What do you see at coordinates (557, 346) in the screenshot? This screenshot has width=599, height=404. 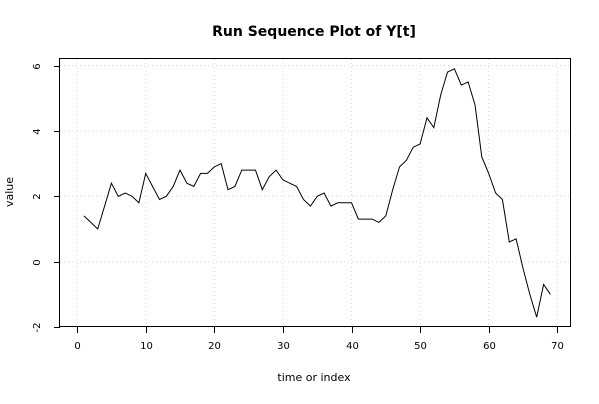 I see `x-tick-label: 70` at bounding box center [557, 346].